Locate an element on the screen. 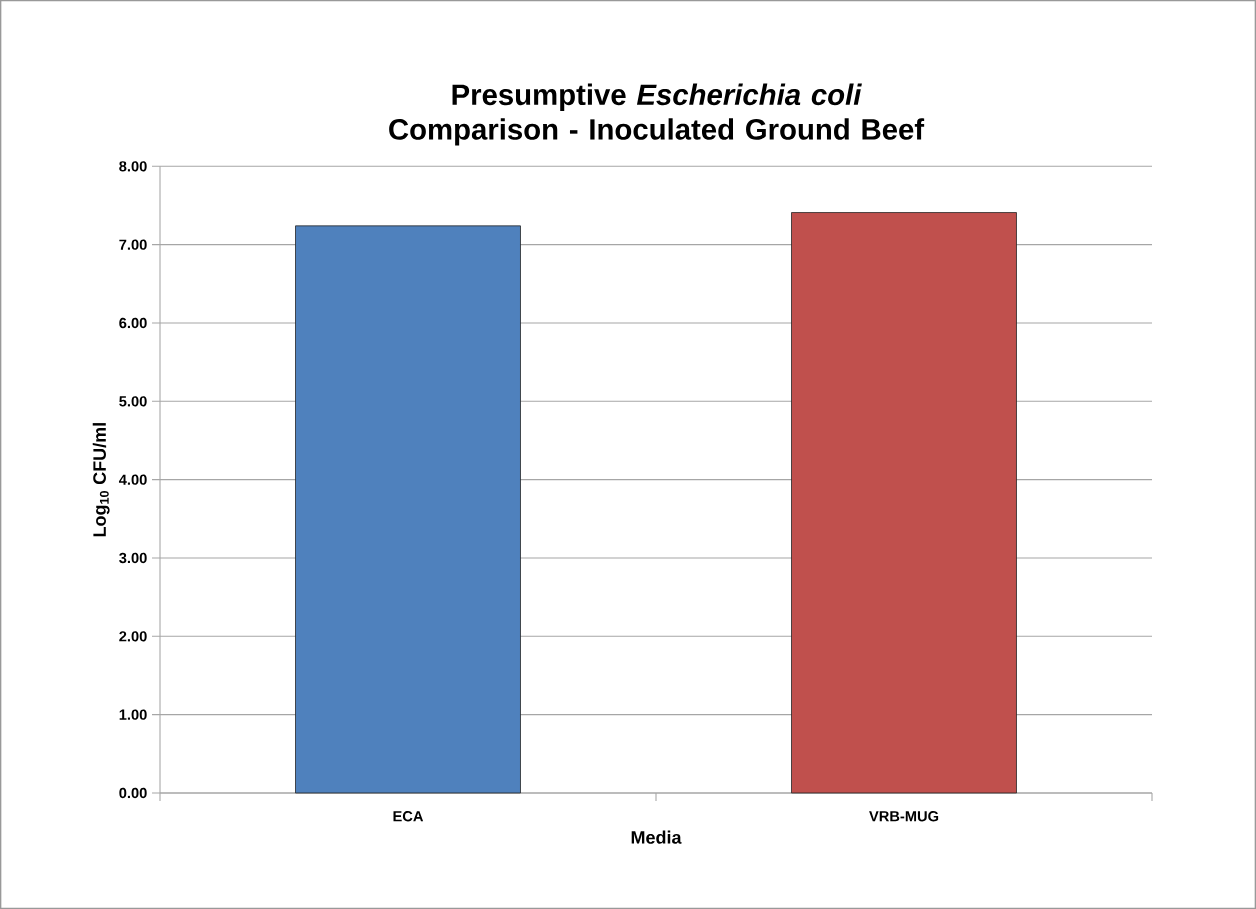 This screenshot has height=909, width=1256. y-tick-label: 5.00 is located at coordinates (133, 401).